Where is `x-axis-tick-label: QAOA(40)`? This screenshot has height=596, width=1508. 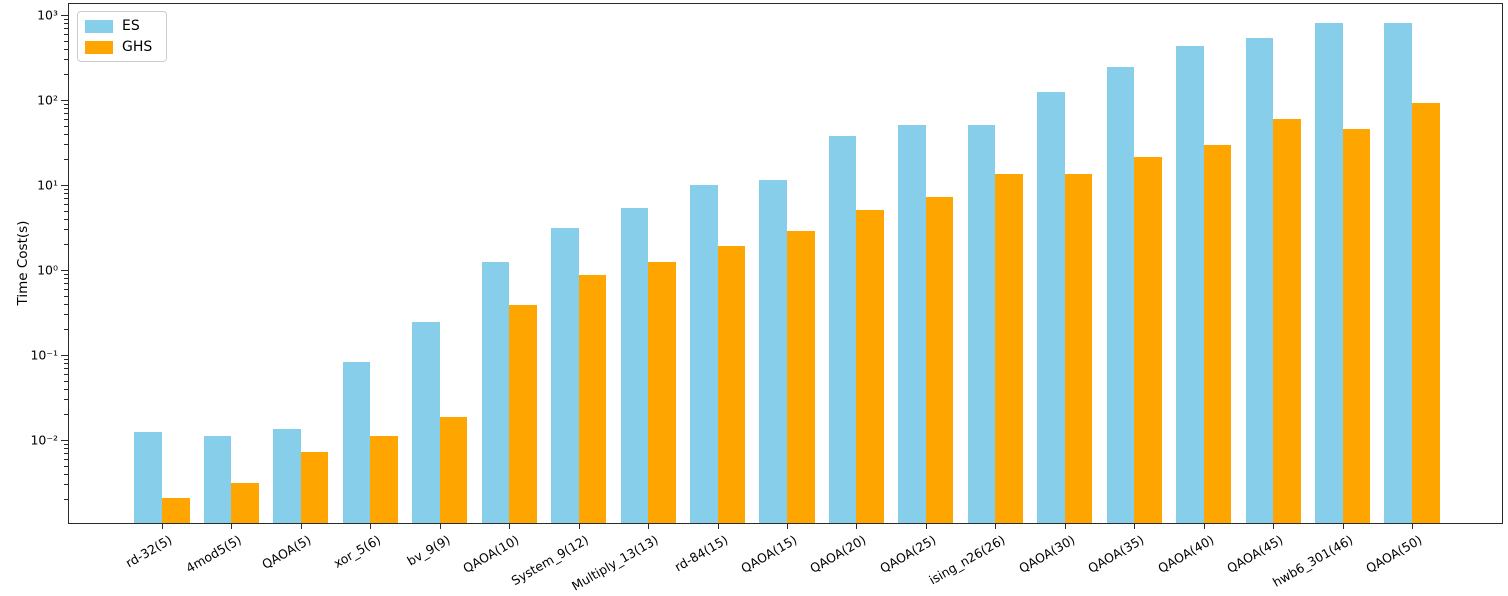 x-axis-tick-label: QAOA(40) is located at coordinates (1185, 554).